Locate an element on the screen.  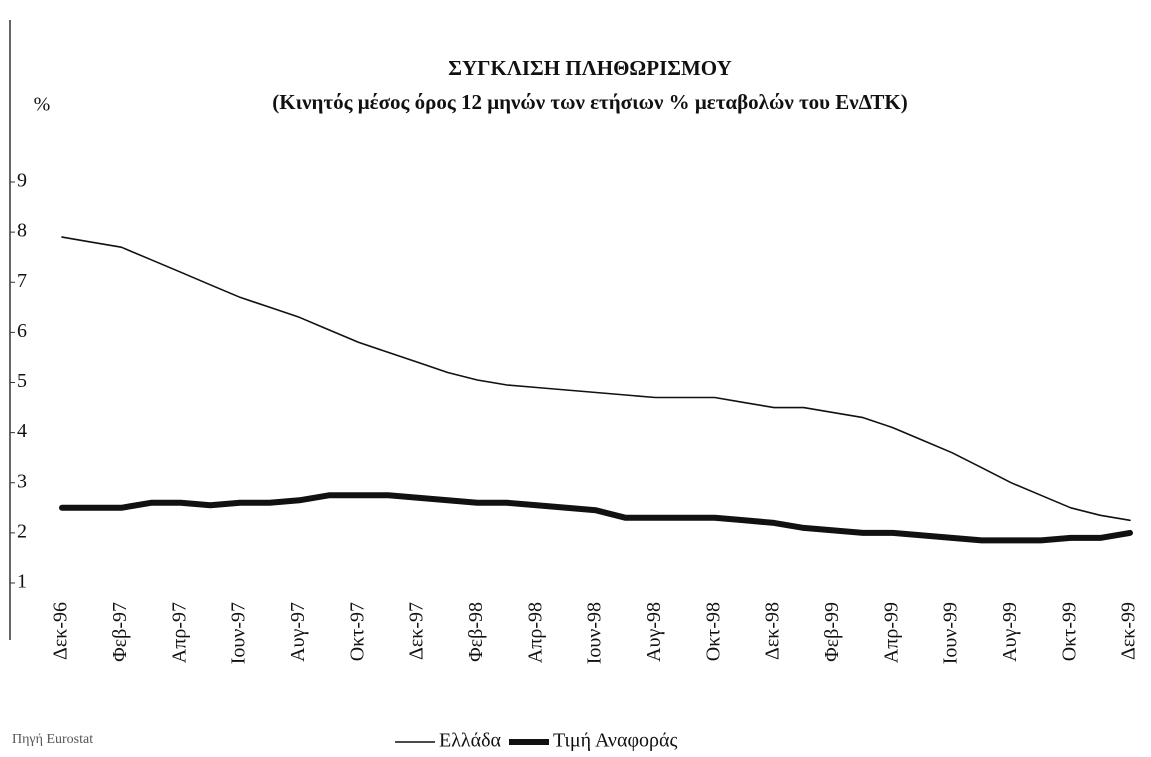
x-tick-label: Απρ-97 is located at coordinates (179, 632).